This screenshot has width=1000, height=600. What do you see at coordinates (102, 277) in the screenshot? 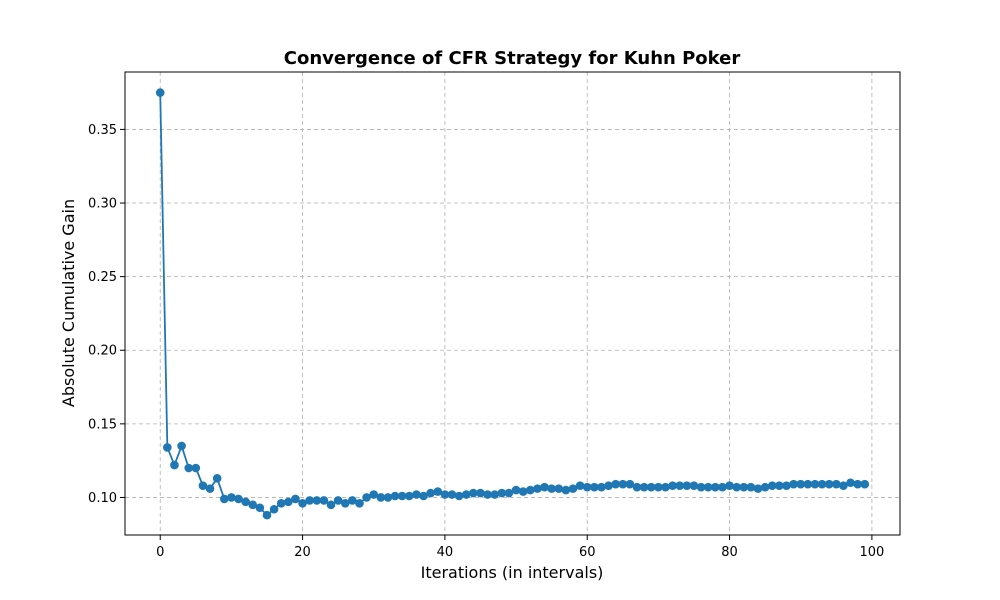
I see `y-tick-label: 0.25` at bounding box center [102, 277].